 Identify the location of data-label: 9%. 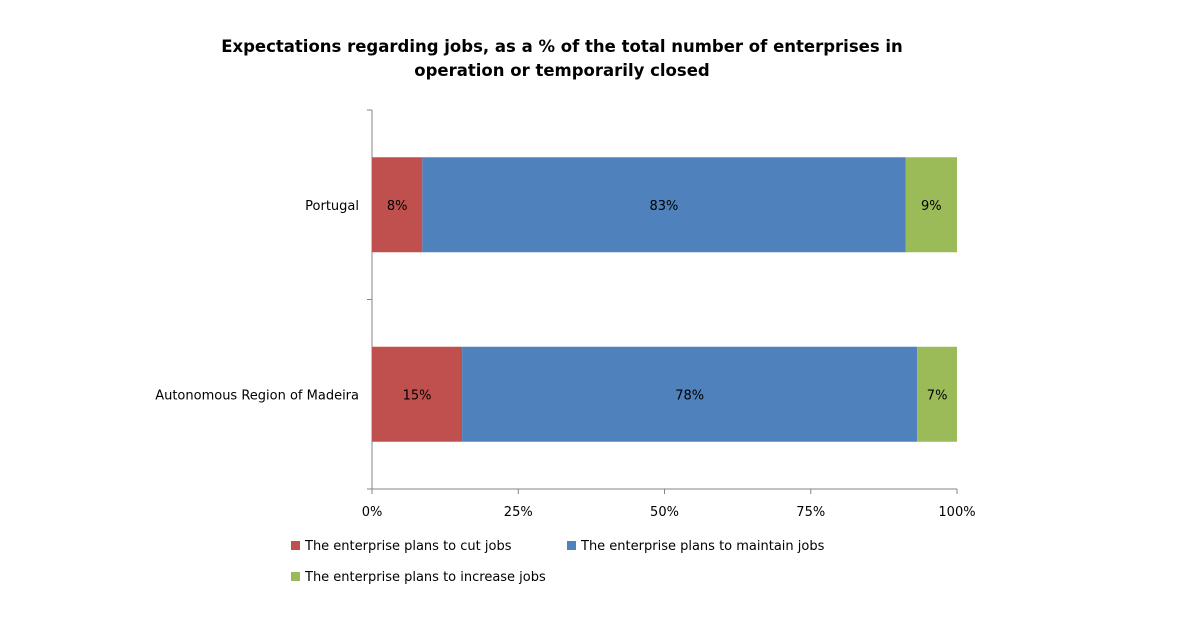
(931, 206).